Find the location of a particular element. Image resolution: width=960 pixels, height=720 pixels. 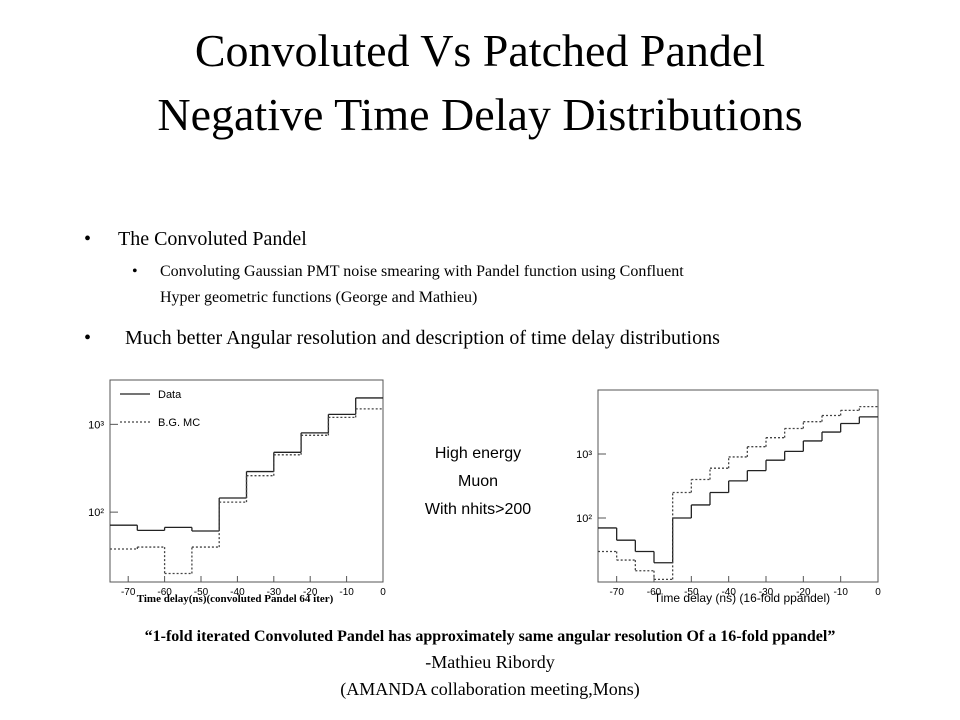

title-line: Negative Time Delay Distributions is located at coordinates (479, 114).